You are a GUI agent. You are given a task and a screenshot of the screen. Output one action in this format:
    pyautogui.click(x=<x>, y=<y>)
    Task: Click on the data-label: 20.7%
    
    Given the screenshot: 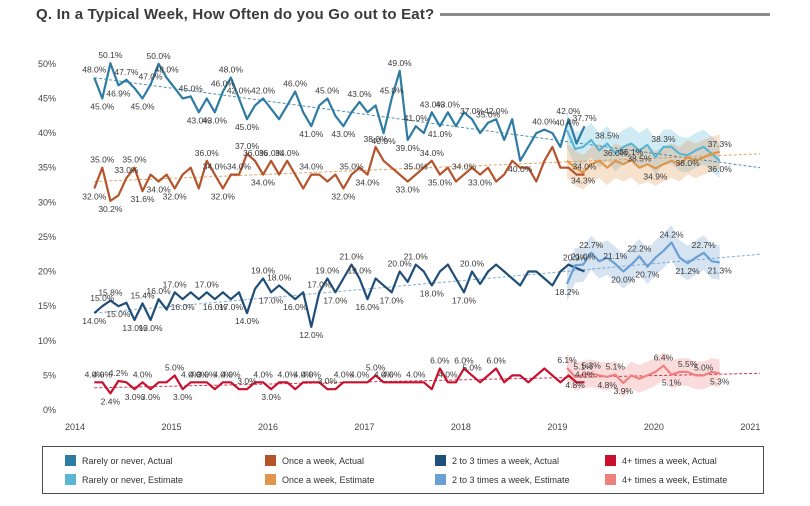 What is the action you would take?
    pyautogui.click(x=647, y=275)
    